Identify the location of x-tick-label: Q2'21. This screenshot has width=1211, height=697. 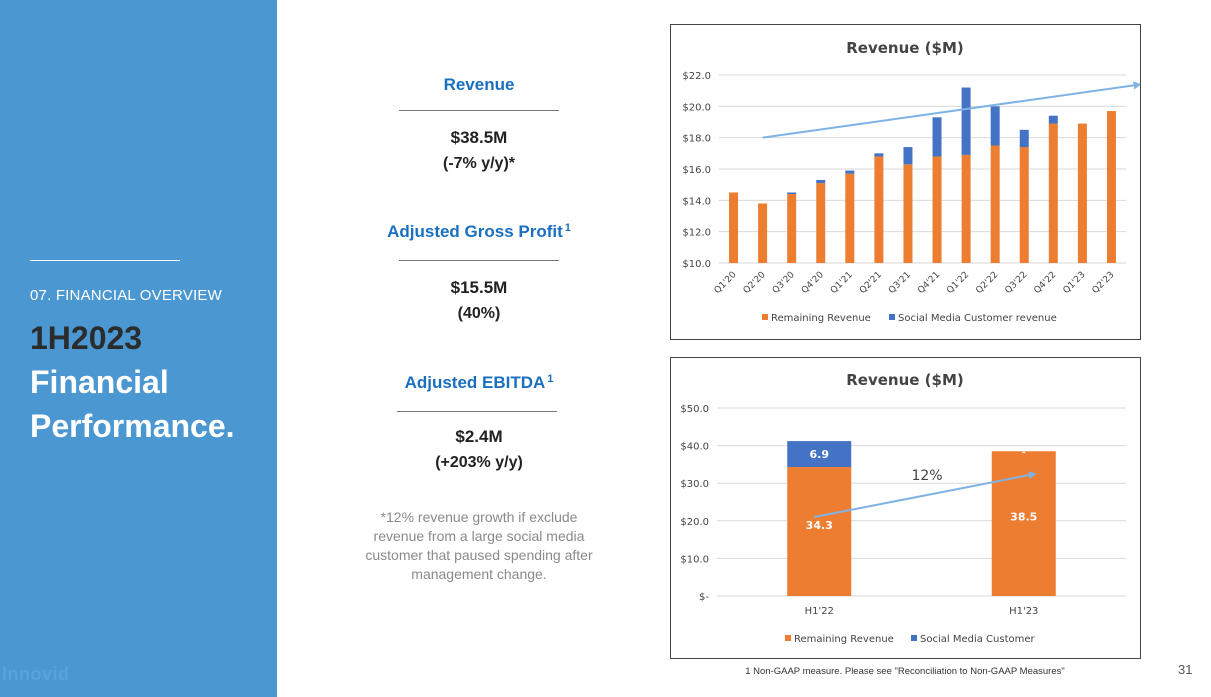
(871, 283).